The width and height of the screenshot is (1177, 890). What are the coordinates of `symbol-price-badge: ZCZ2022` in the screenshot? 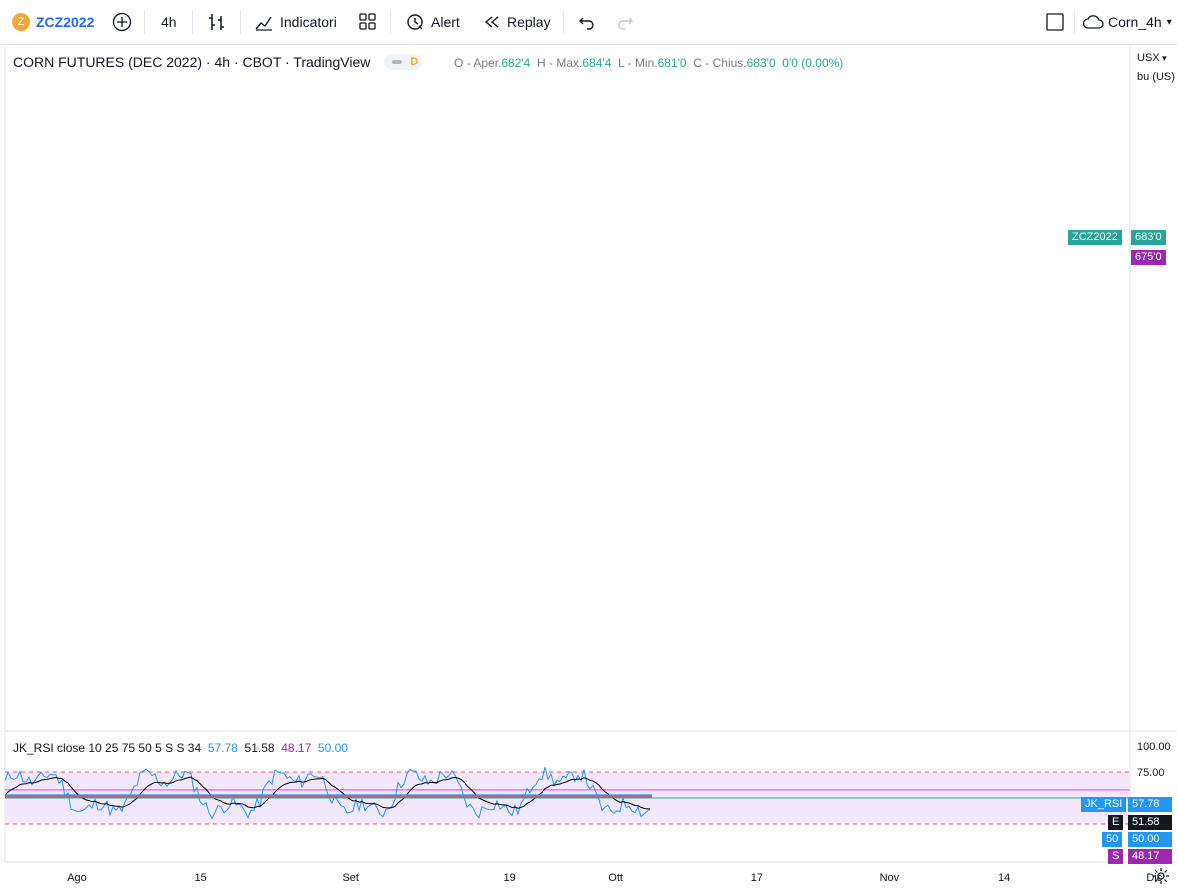 It's located at (1095, 237).